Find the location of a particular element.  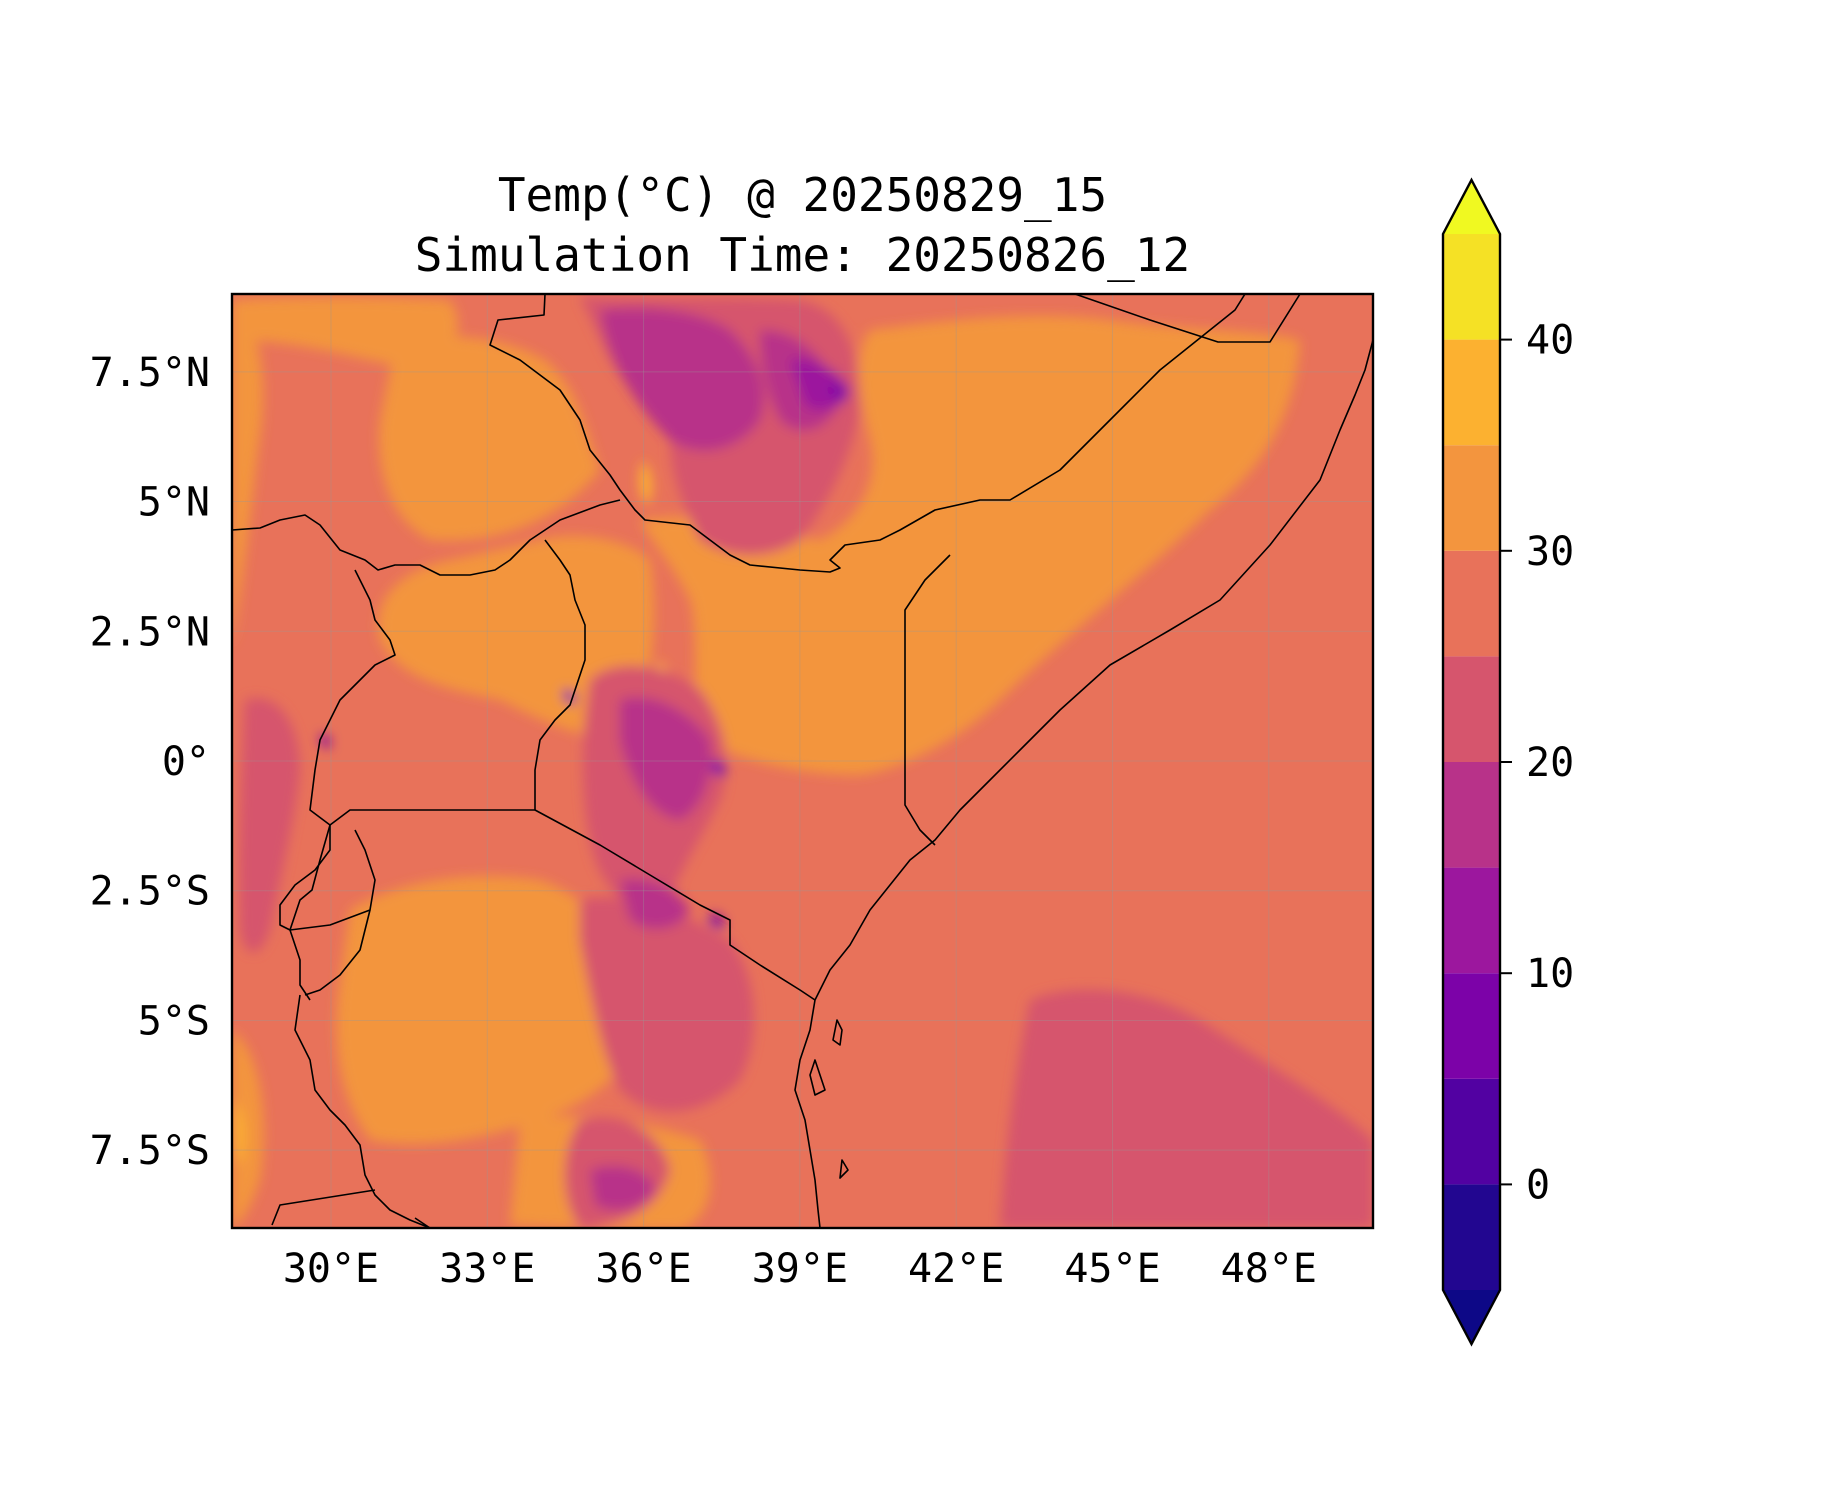

y-tick-label: 2.5°S is located at coordinates (150, 892).